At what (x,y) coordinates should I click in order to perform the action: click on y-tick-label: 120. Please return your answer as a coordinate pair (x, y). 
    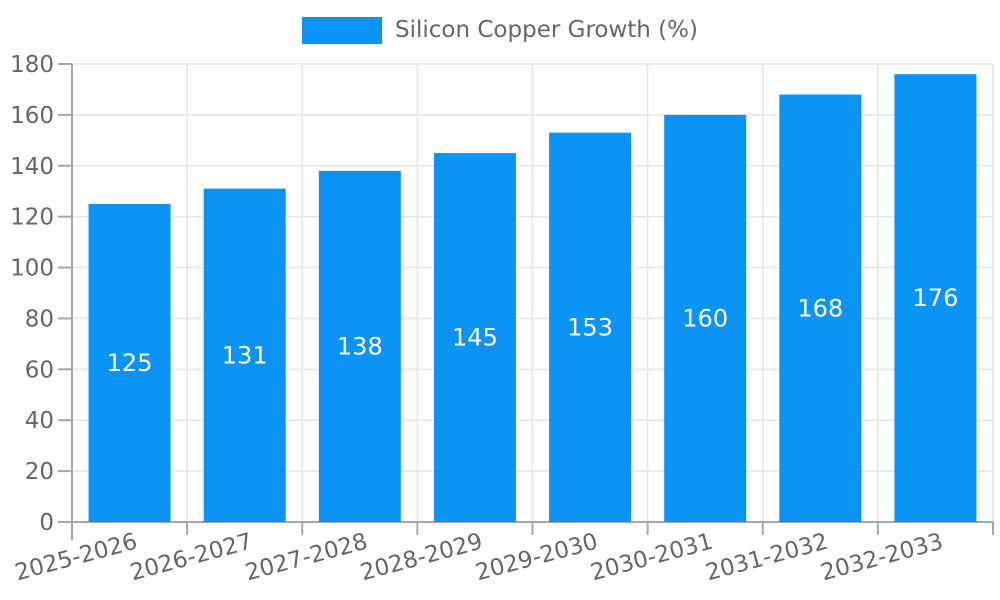
    Looking at the image, I should click on (32, 218).